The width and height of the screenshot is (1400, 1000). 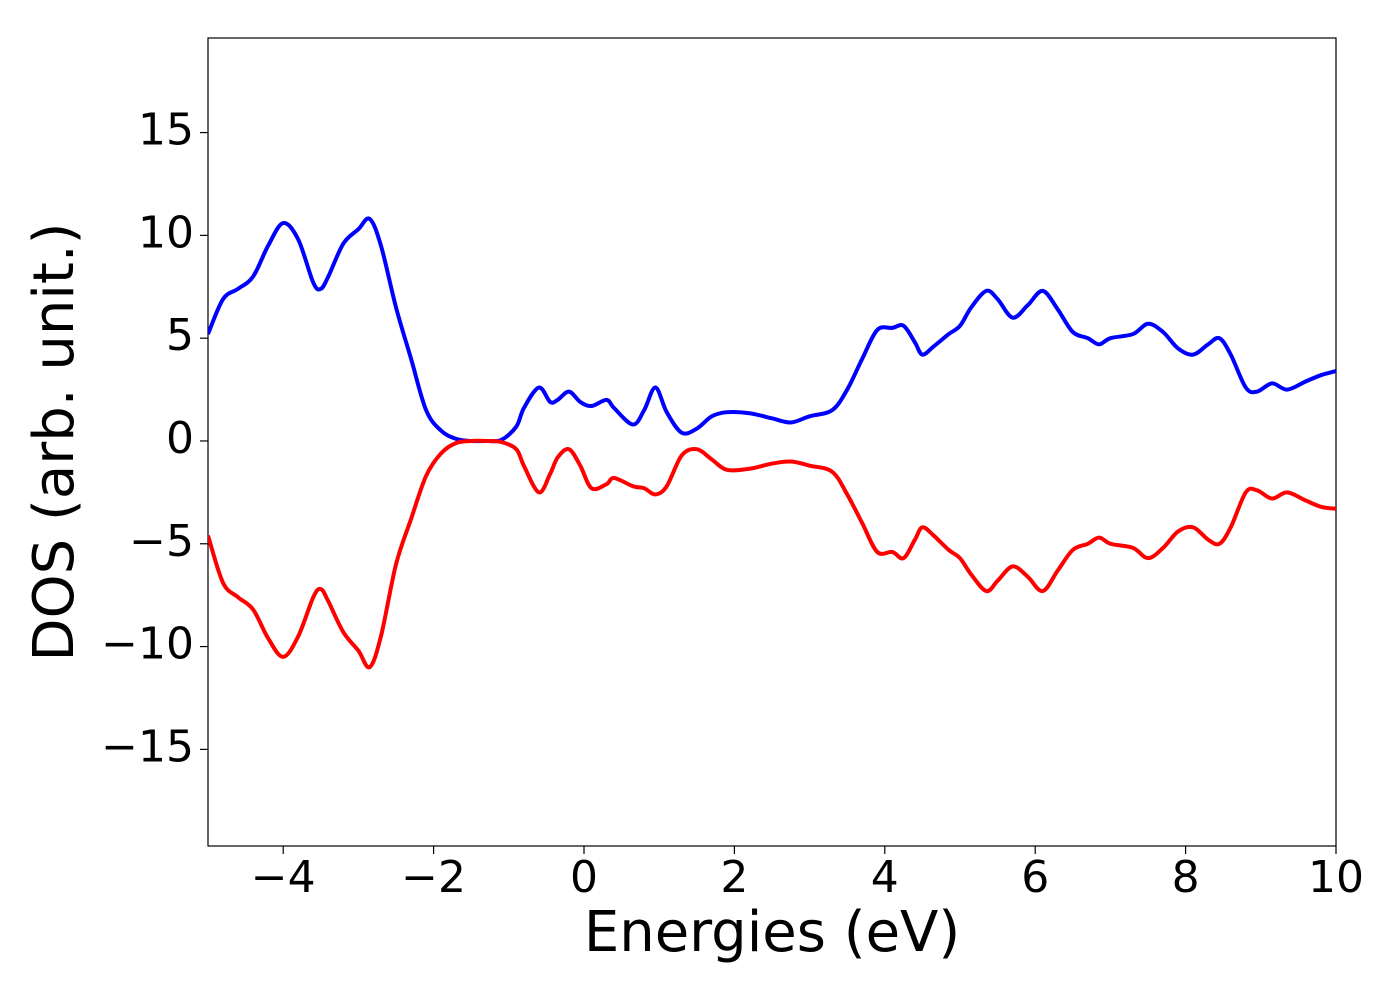 I want to click on x-tick-label: 4, so click(x=885, y=877).